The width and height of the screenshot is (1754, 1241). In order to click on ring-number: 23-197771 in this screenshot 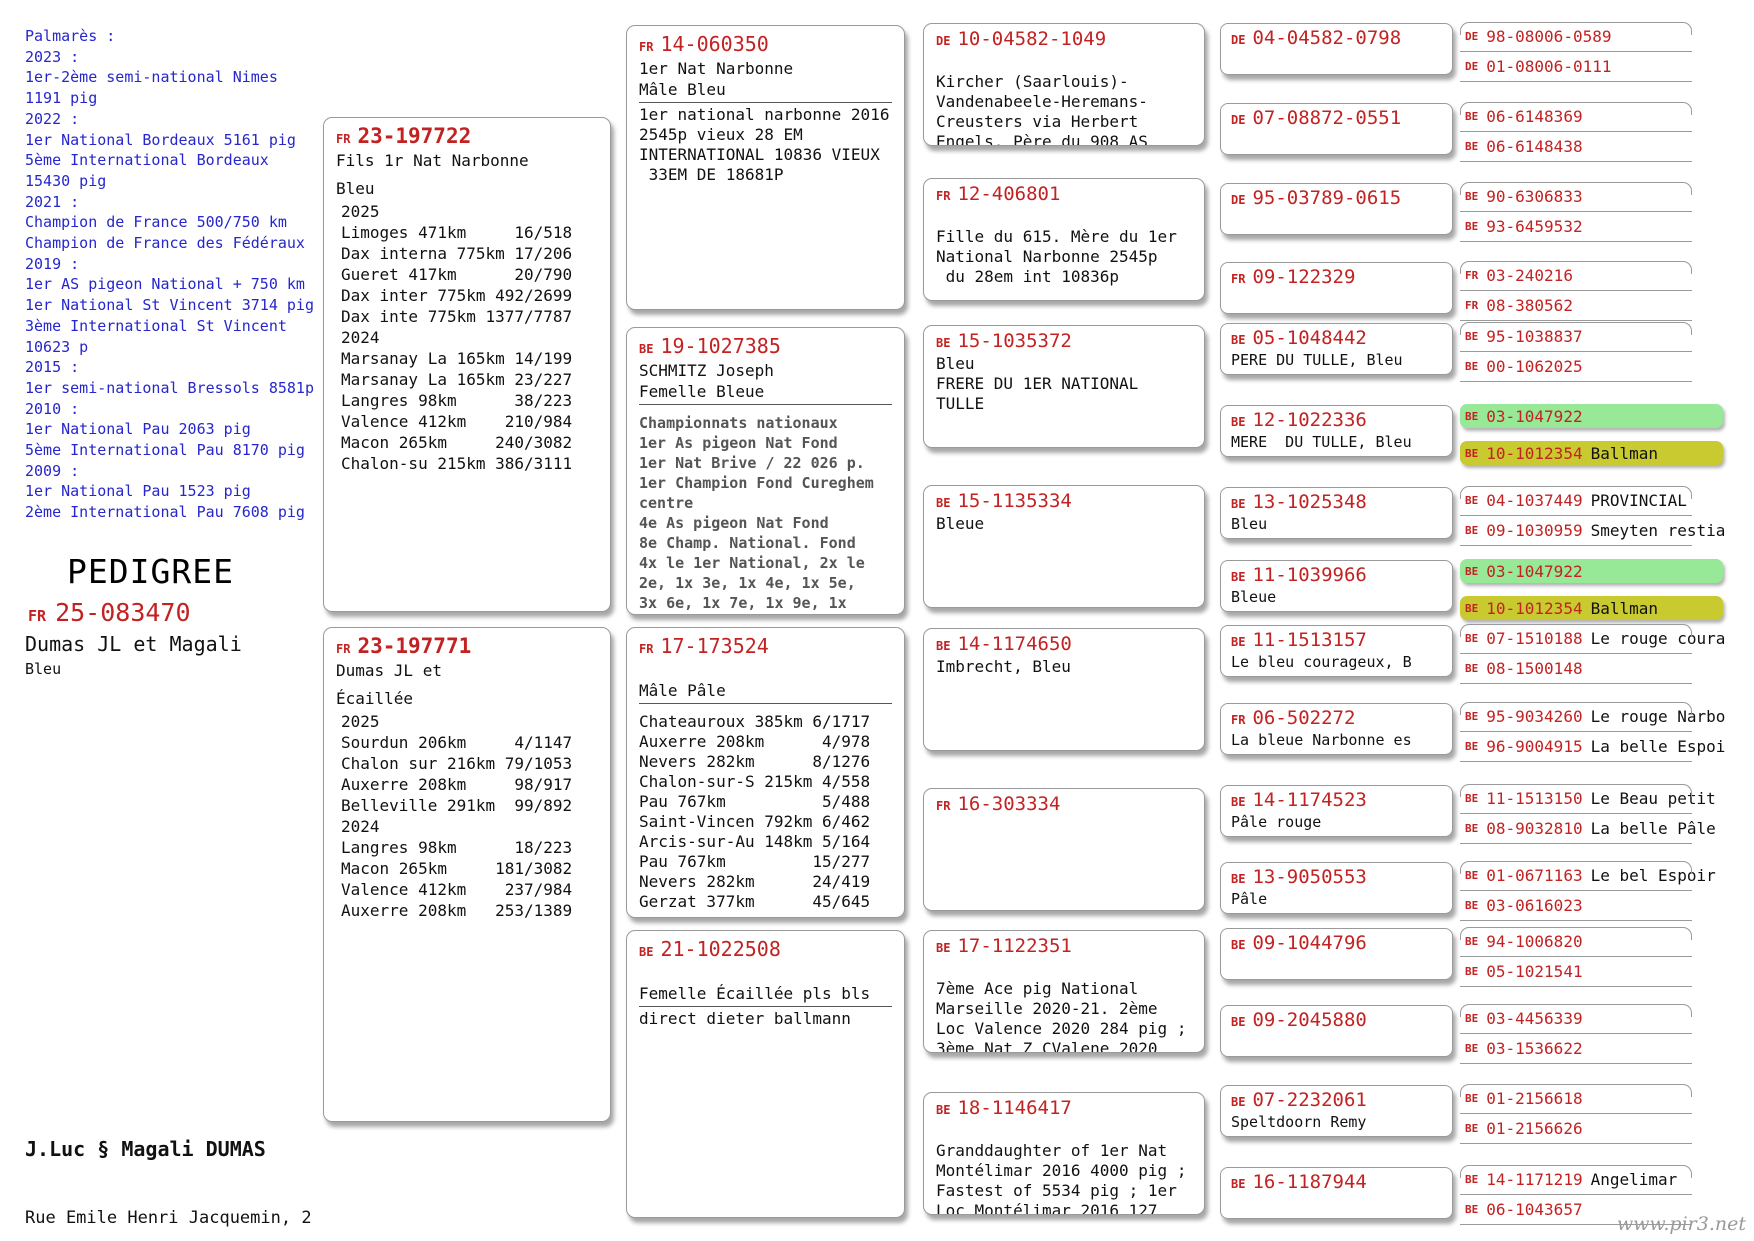, I will do `click(414, 646)`.